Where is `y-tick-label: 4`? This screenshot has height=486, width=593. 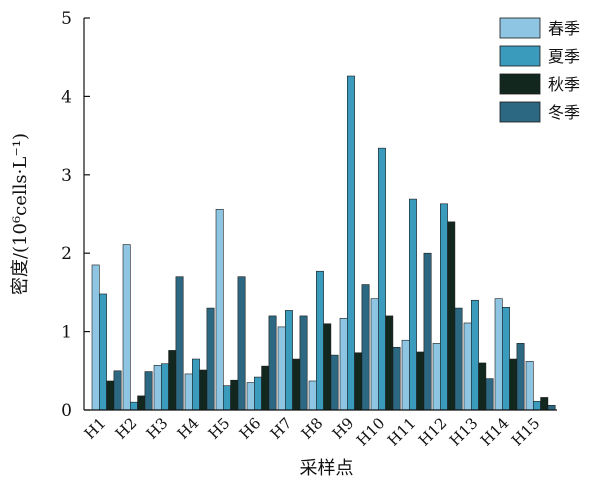
y-tick-label: 4 is located at coordinates (66, 97).